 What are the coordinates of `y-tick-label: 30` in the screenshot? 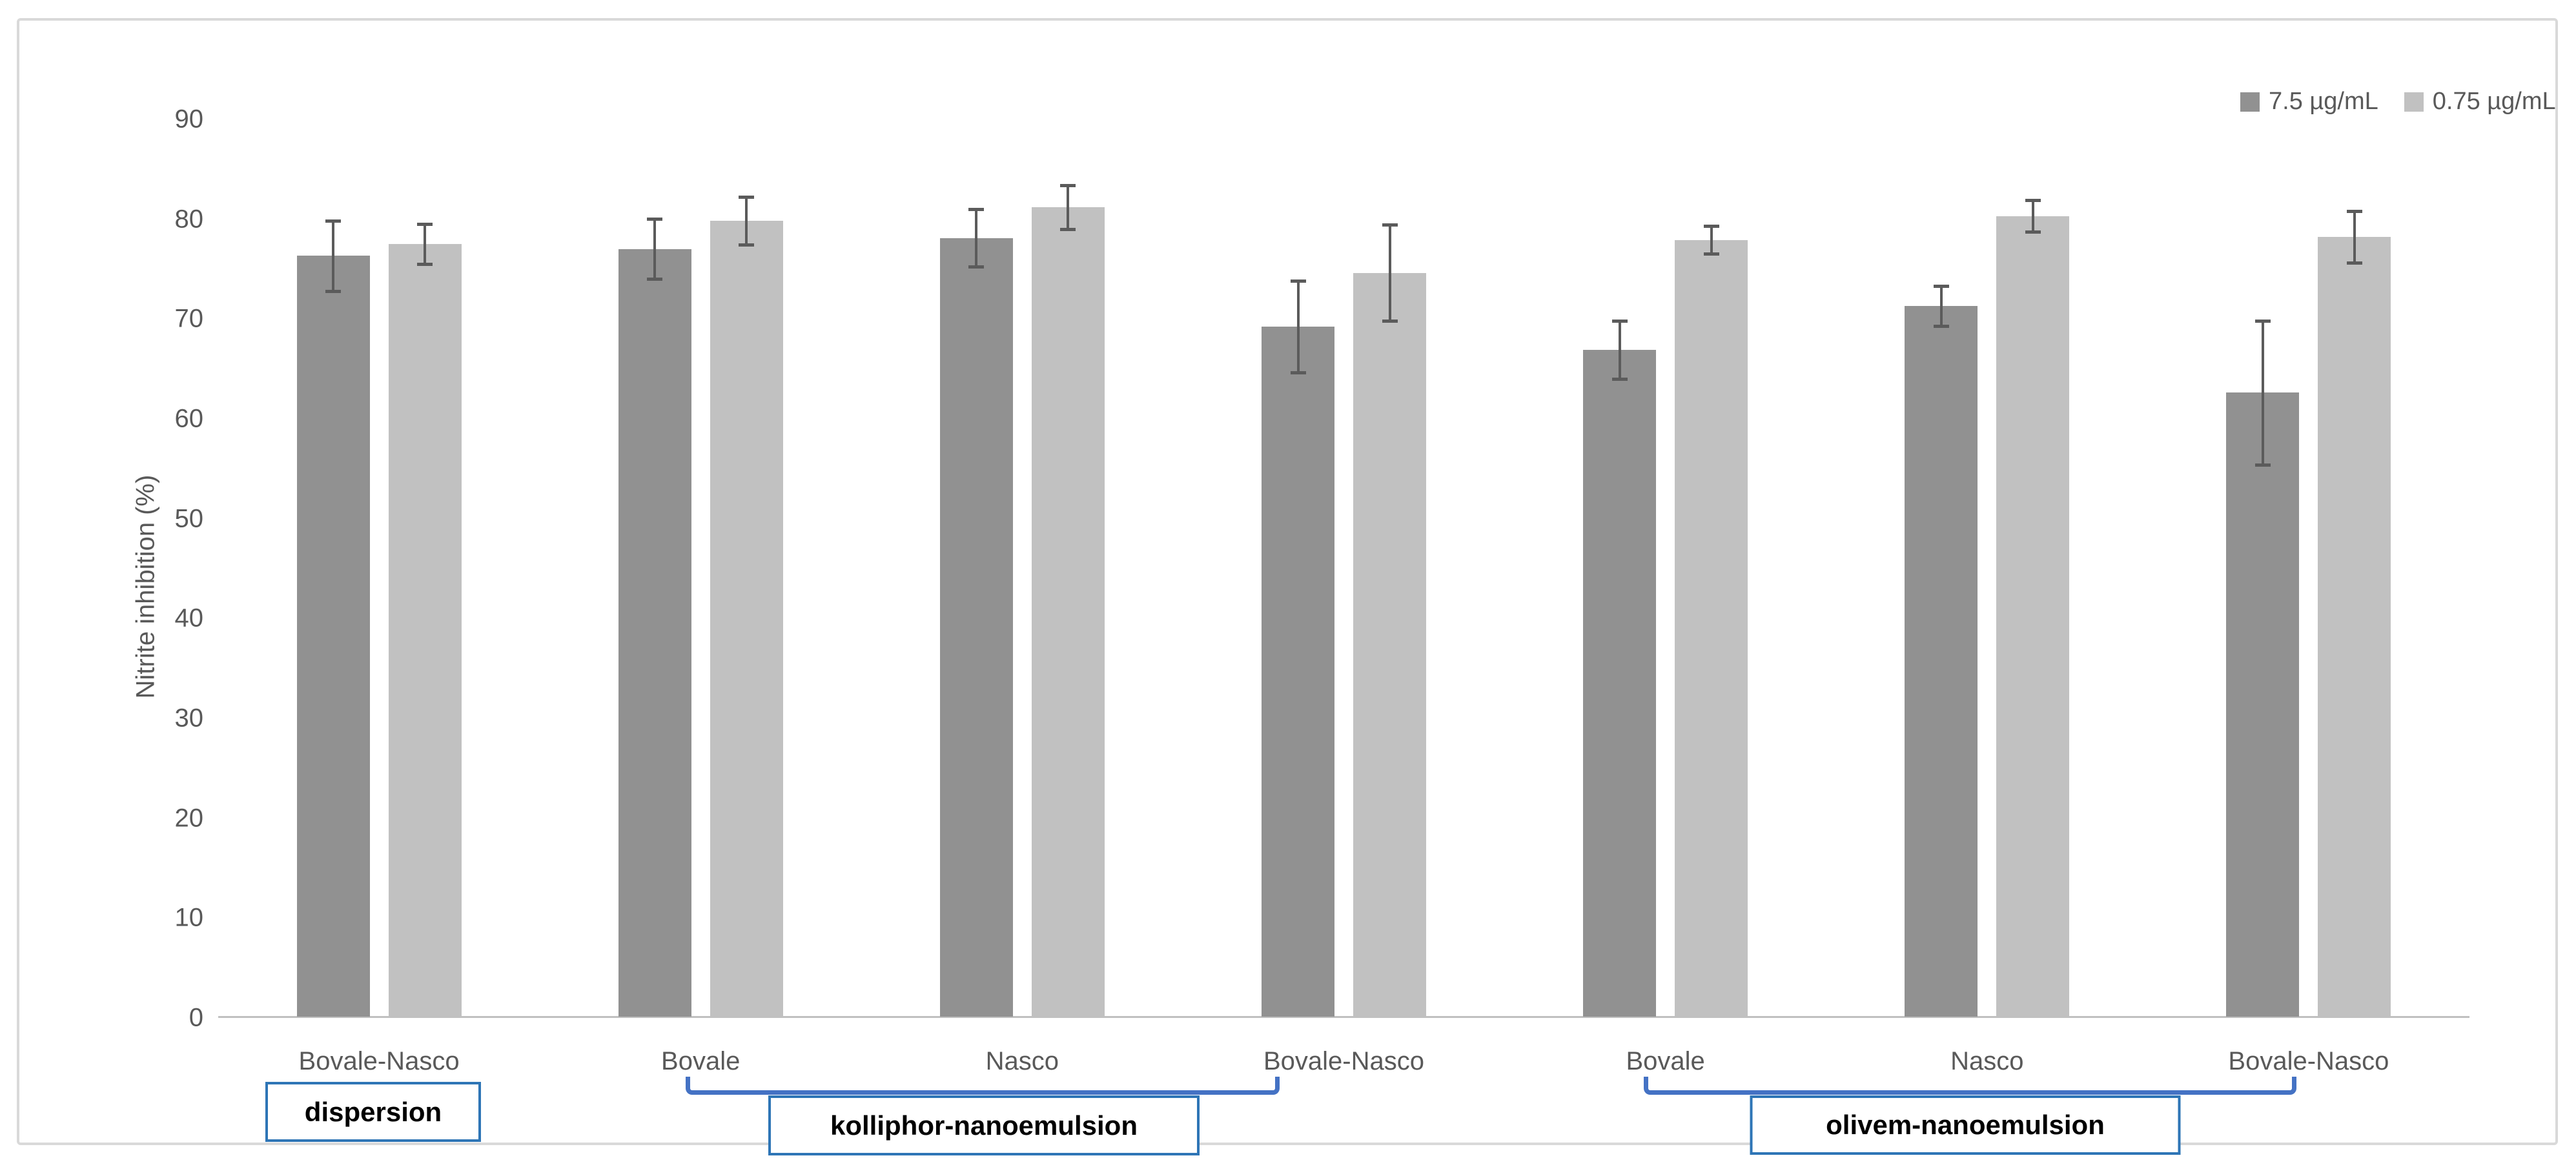 It's located at (189, 718).